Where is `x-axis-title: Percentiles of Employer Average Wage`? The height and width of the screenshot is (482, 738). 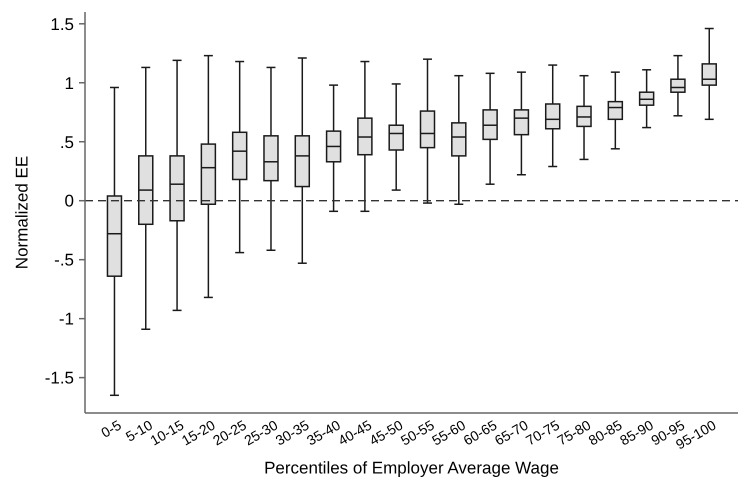
x-axis-title: Percentiles of Employer Average Wage is located at coordinates (411, 468).